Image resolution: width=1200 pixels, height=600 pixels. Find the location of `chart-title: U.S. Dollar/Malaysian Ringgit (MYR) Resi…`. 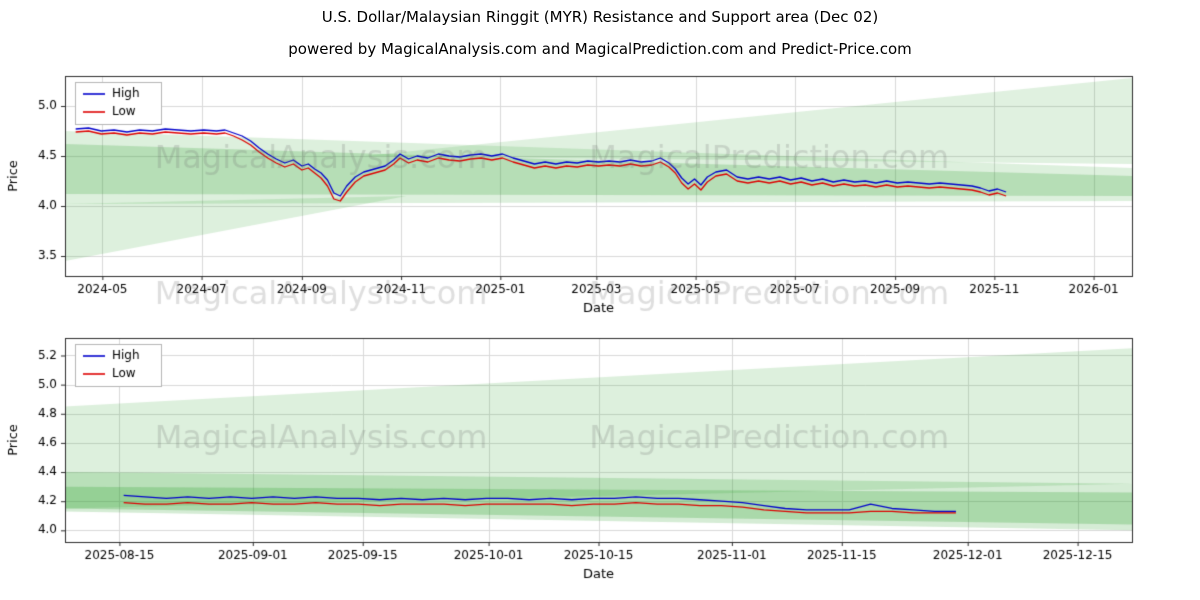

chart-title: U.S. Dollar/Malaysian Ringgit (MYR) Resi… is located at coordinates (600, 17).